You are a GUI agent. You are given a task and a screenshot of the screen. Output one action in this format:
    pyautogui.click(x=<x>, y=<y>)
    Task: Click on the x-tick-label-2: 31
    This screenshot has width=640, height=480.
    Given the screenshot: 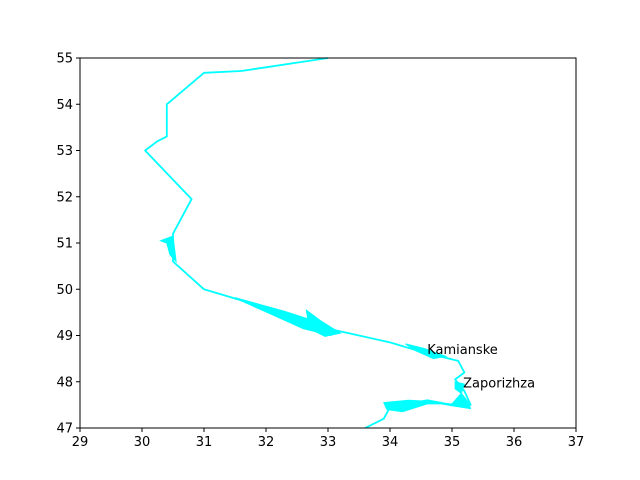 What is the action you would take?
    pyautogui.click(x=204, y=442)
    